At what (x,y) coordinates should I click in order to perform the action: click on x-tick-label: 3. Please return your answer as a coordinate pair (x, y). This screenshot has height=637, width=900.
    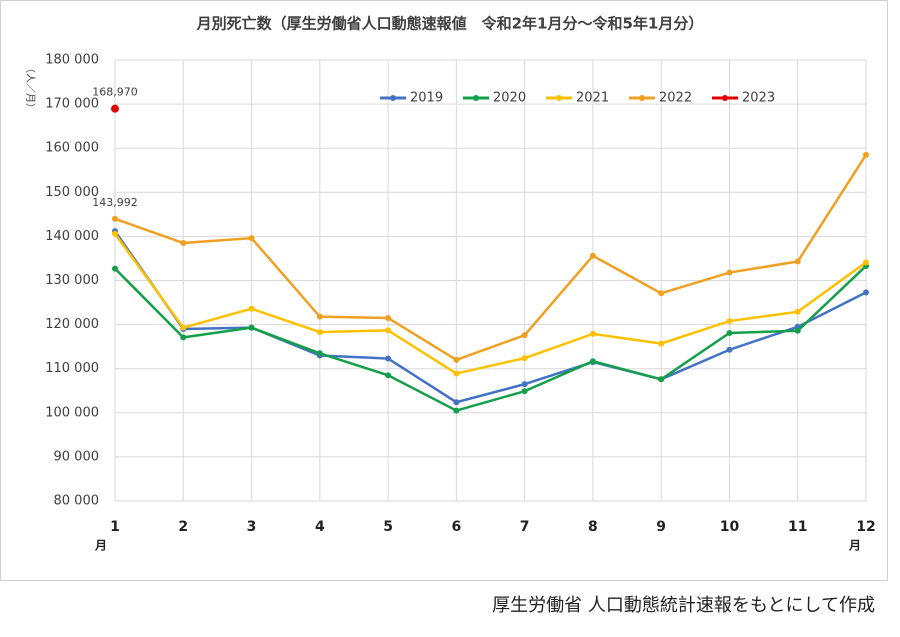
    Looking at the image, I should click on (252, 527).